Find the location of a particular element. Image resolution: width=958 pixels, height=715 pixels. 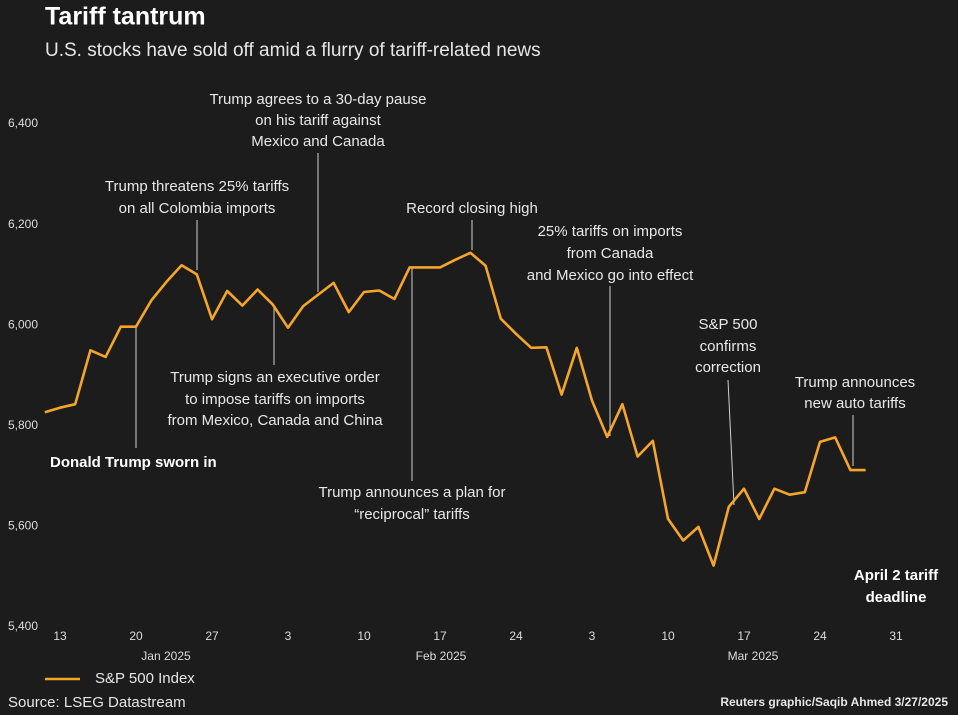

annotation: on all Colombia imports is located at coordinates (197, 208).